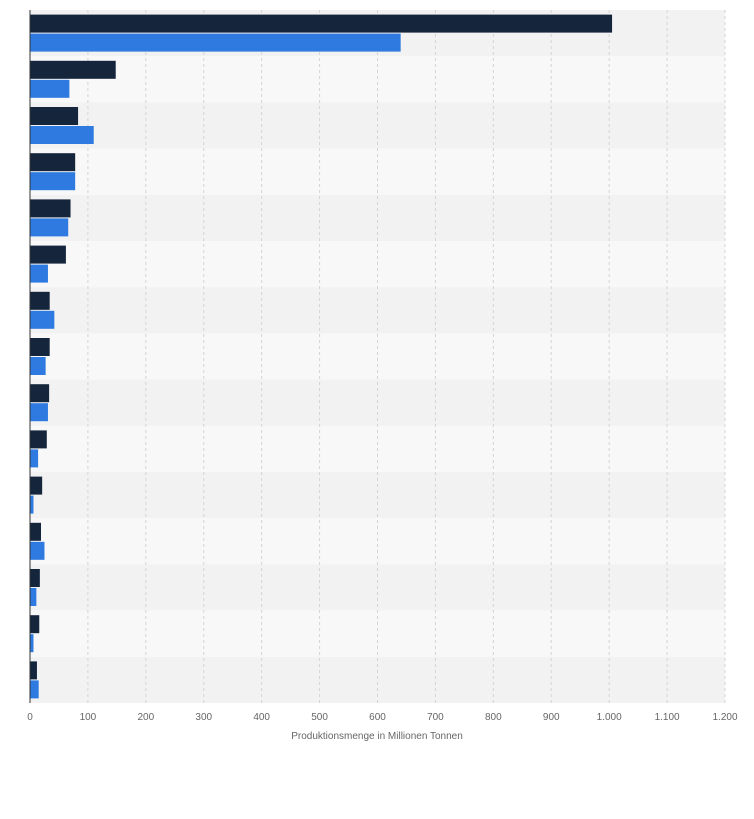 The width and height of the screenshot is (754, 819). I want to click on x-tick-label: 400, so click(261, 717).